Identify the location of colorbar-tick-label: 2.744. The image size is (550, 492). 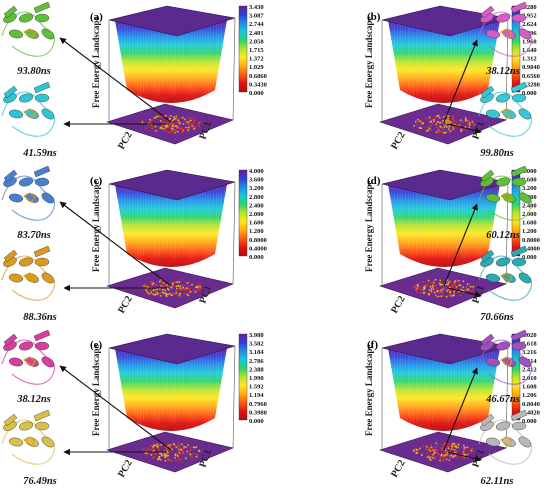
(256, 24).